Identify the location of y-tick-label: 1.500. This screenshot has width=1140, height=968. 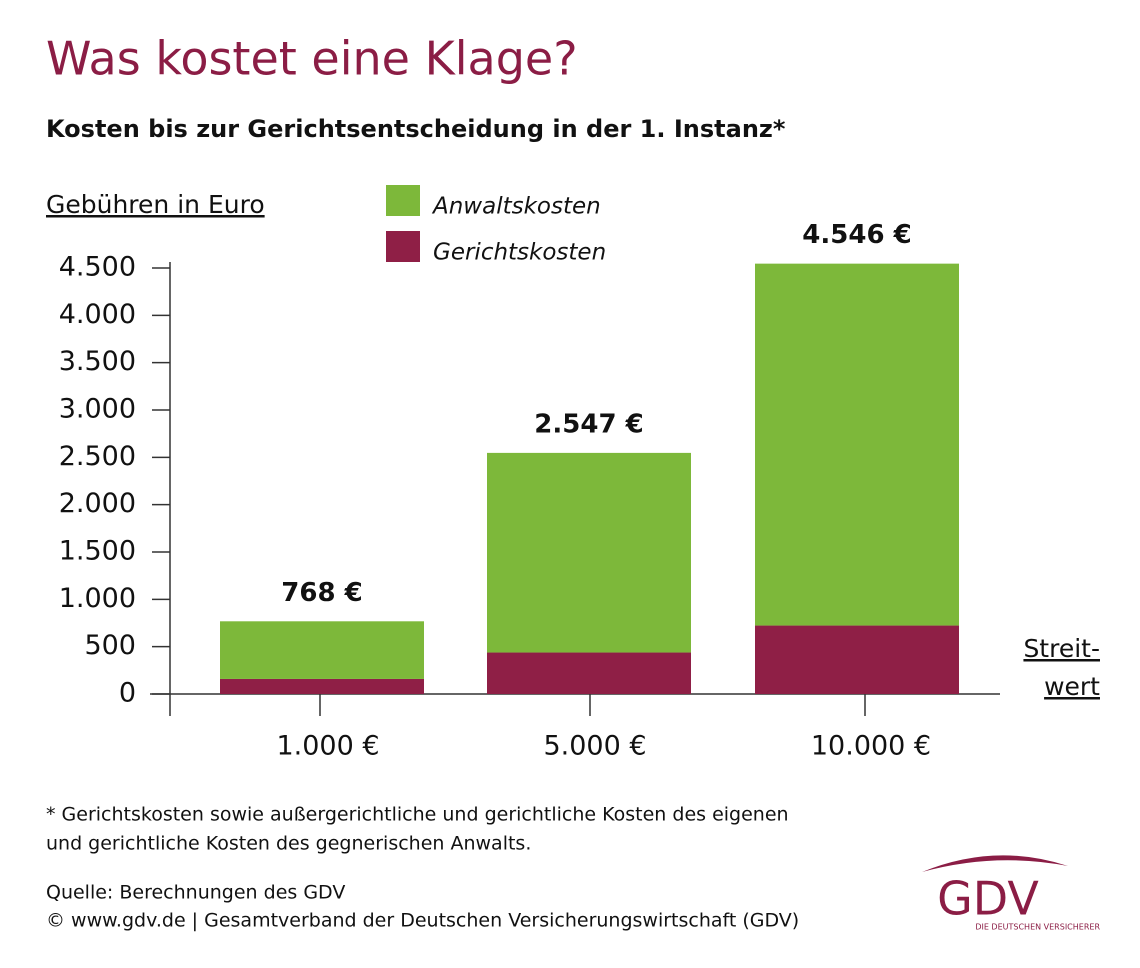
(97, 551).